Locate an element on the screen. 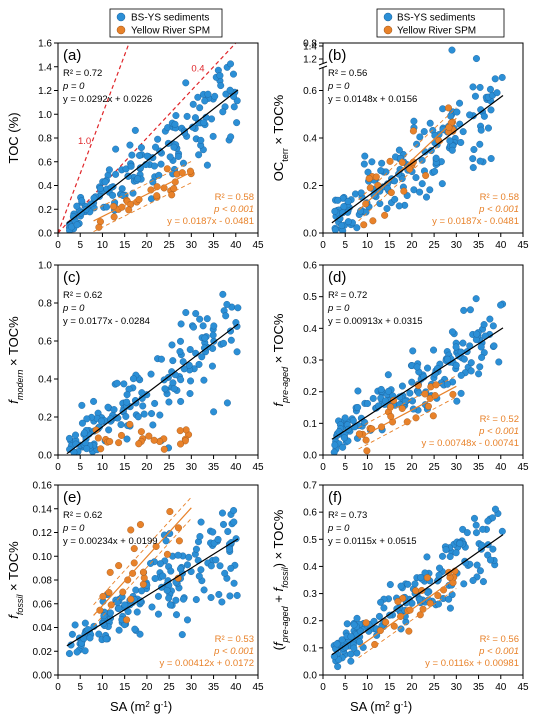 Image resolution: width=560 pixels, height=720 pixels. fit-line-blue is located at coordinates (152, 156).